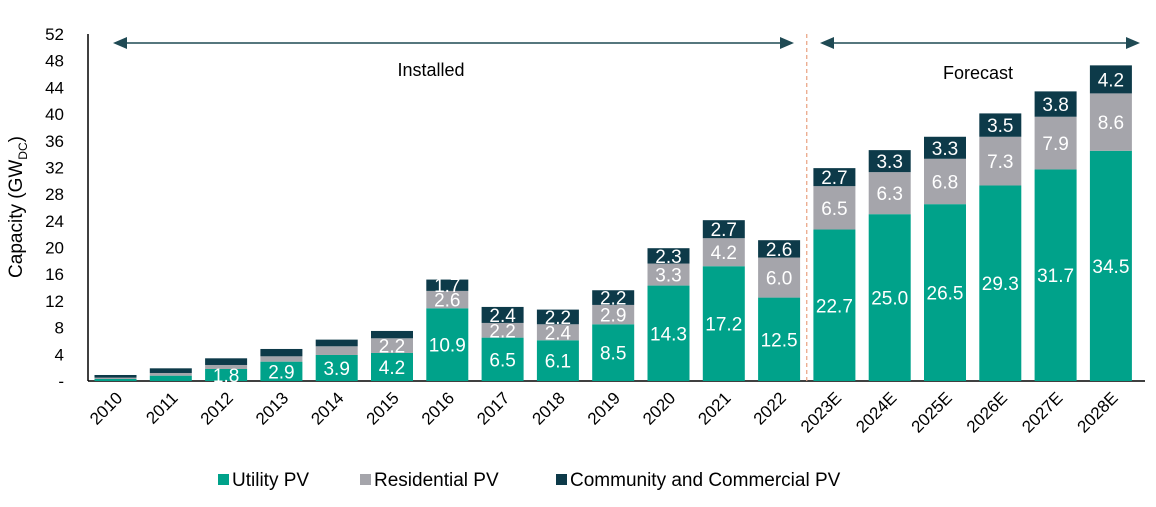 Image resolution: width=1156 pixels, height=507 pixels. Describe the element at coordinates (106, 408) in the screenshot. I see `x-tick-label: 2010` at that location.